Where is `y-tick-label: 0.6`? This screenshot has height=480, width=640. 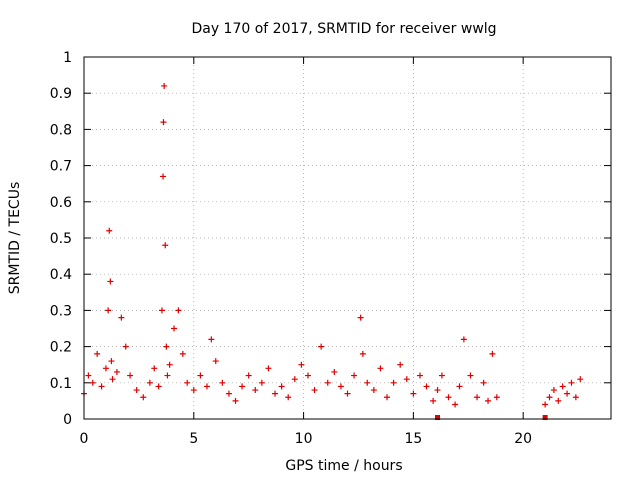 y-tick-label: 0.6 is located at coordinates (61, 203).